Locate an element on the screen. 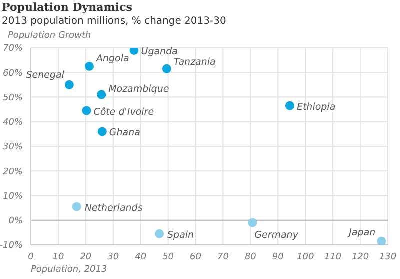  x-tick-label: 90 is located at coordinates (278, 257).